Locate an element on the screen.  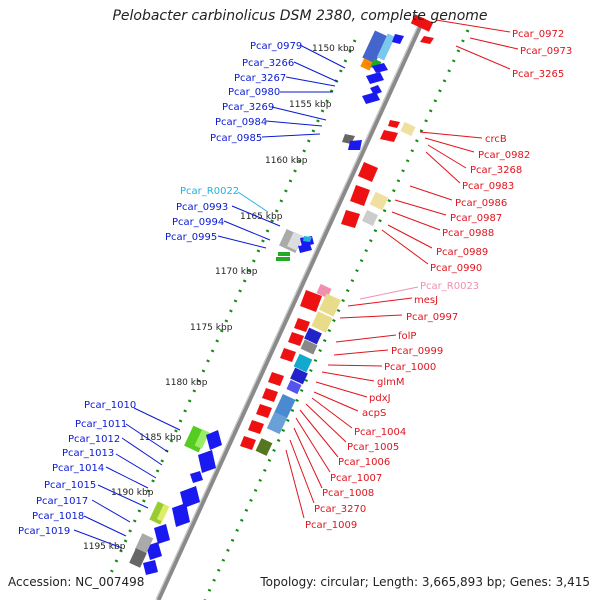
gene-label: Pcar_0993 is located at coordinates (202, 207).